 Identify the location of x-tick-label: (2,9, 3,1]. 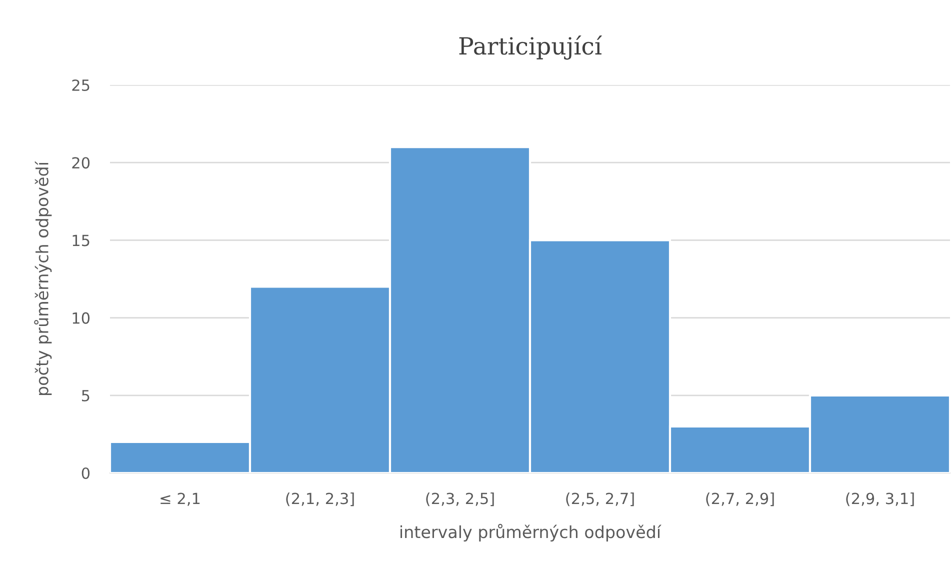
(880, 499).